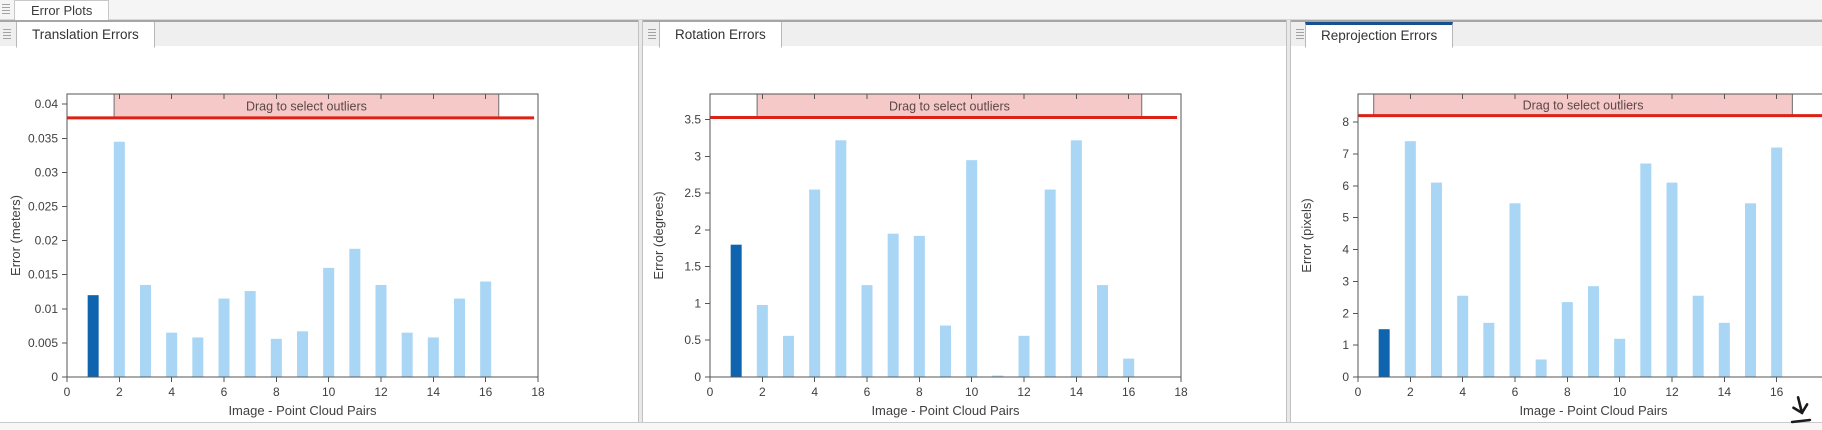  What do you see at coordinates (697, 156) in the screenshot?
I see `y-tick-label: 3` at bounding box center [697, 156].